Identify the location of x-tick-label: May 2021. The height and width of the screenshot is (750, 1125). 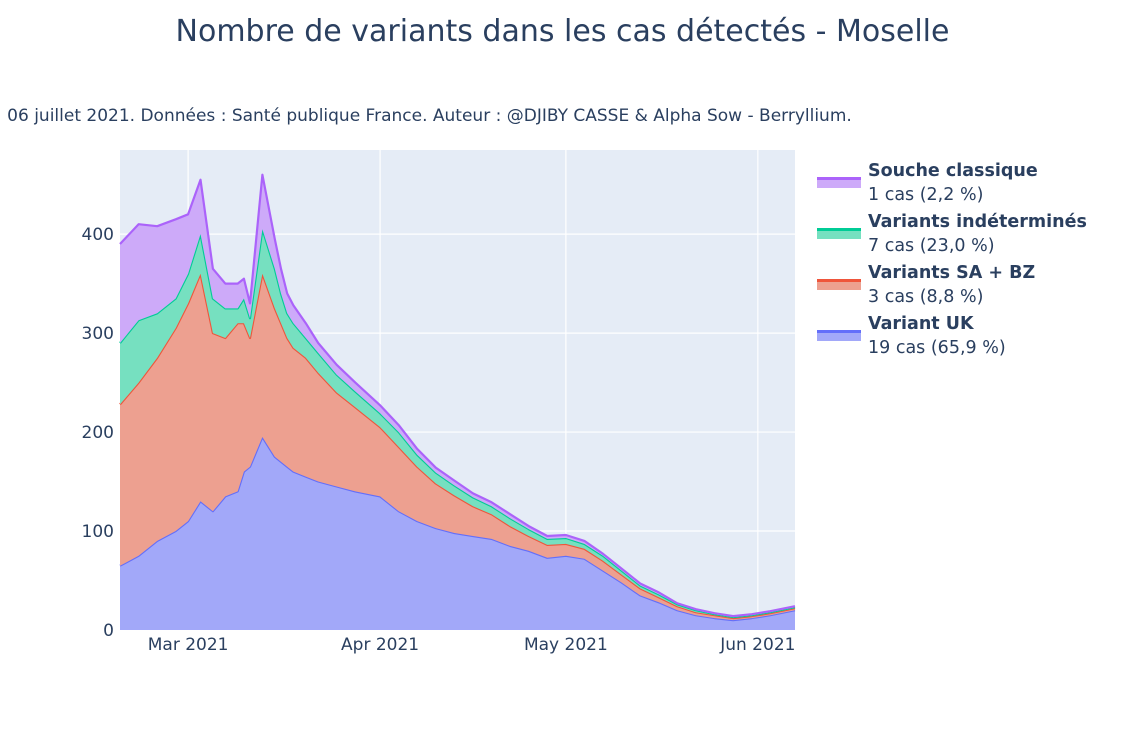
(566, 645).